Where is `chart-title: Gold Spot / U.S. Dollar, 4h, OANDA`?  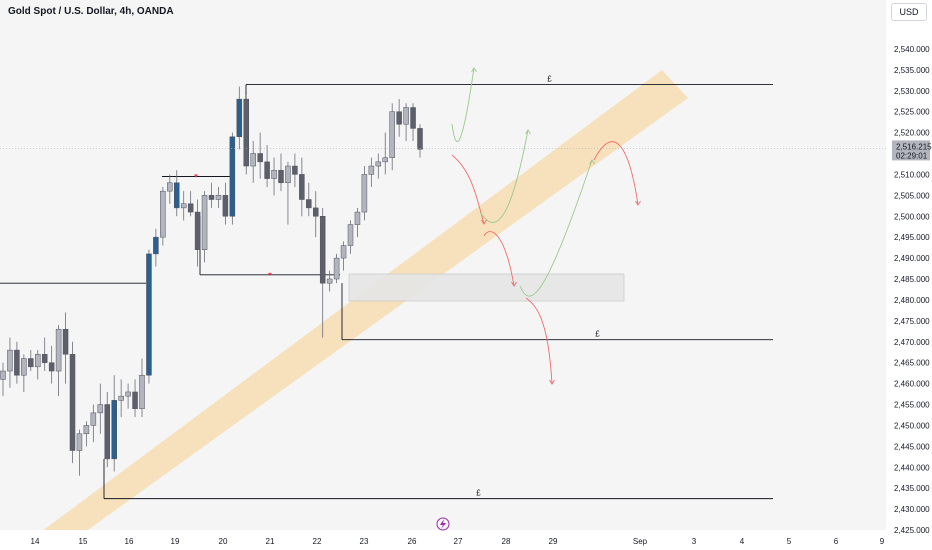 chart-title: Gold Spot / U.S. Dollar, 4h, OANDA is located at coordinates (91, 11).